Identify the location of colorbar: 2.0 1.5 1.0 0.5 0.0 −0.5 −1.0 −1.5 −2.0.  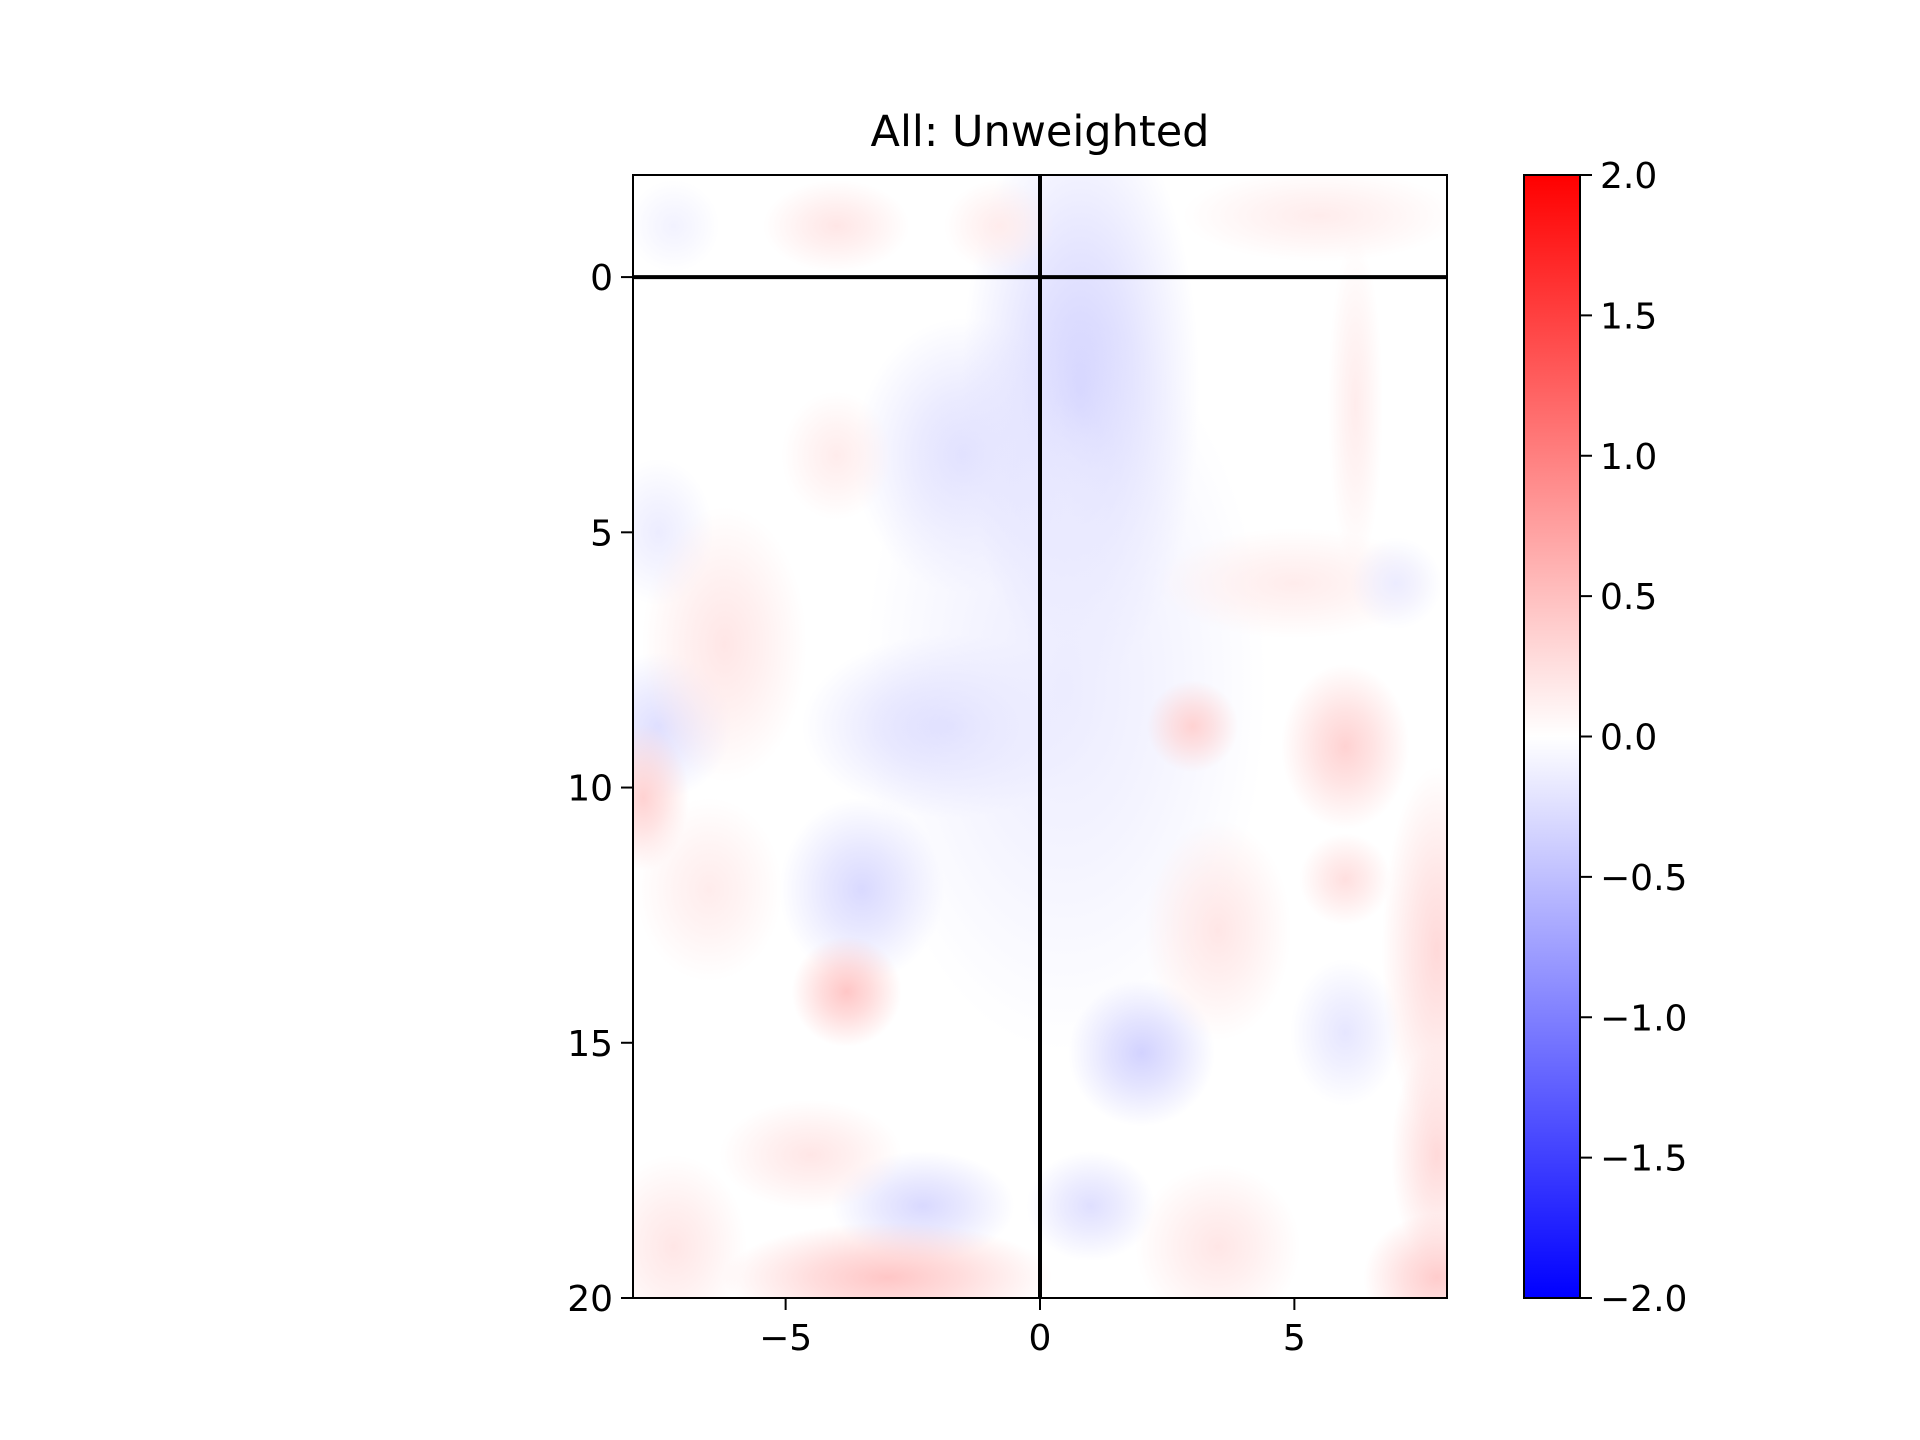
(1605, 738).